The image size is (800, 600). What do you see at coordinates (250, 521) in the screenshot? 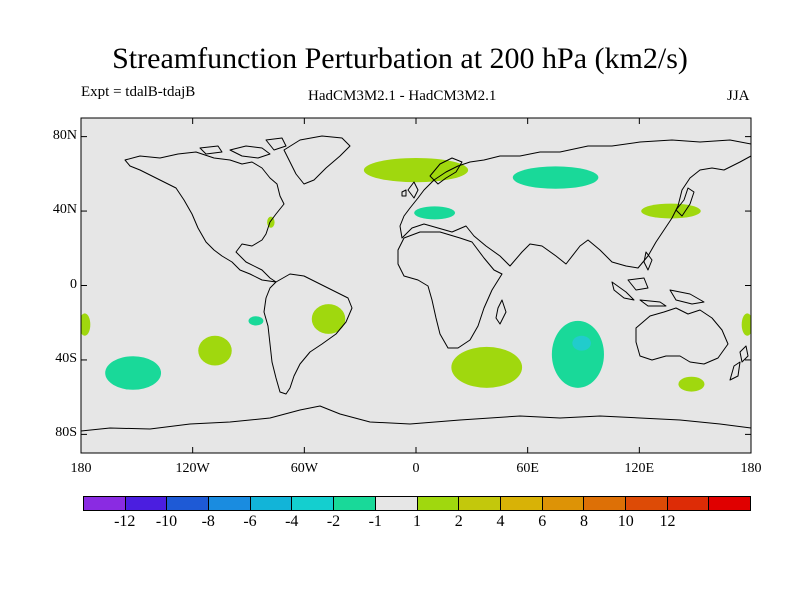
I see `colorbar-label: -6` at bounding box center [250, 521].